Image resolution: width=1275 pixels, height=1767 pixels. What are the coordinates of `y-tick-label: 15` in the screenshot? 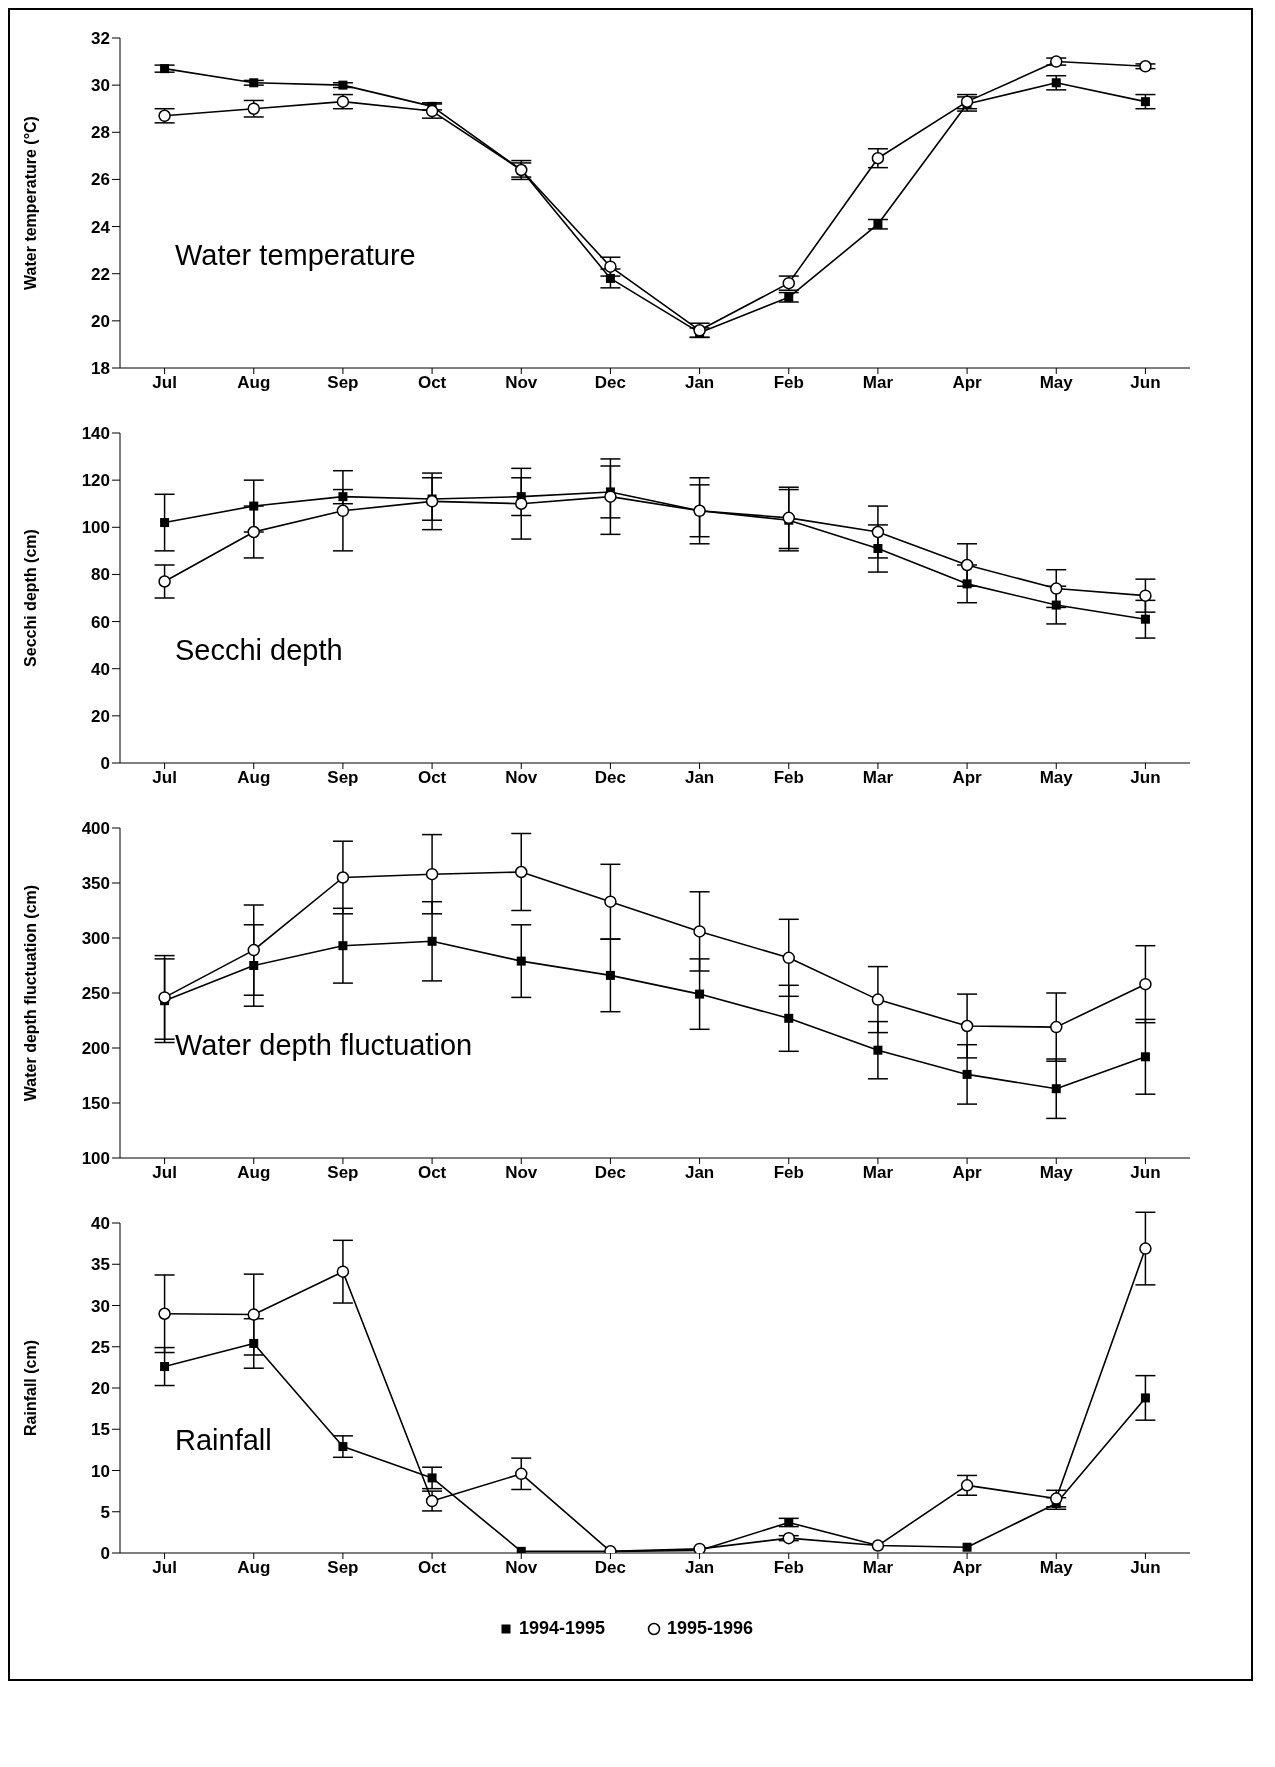 It's located at (100, 1430).